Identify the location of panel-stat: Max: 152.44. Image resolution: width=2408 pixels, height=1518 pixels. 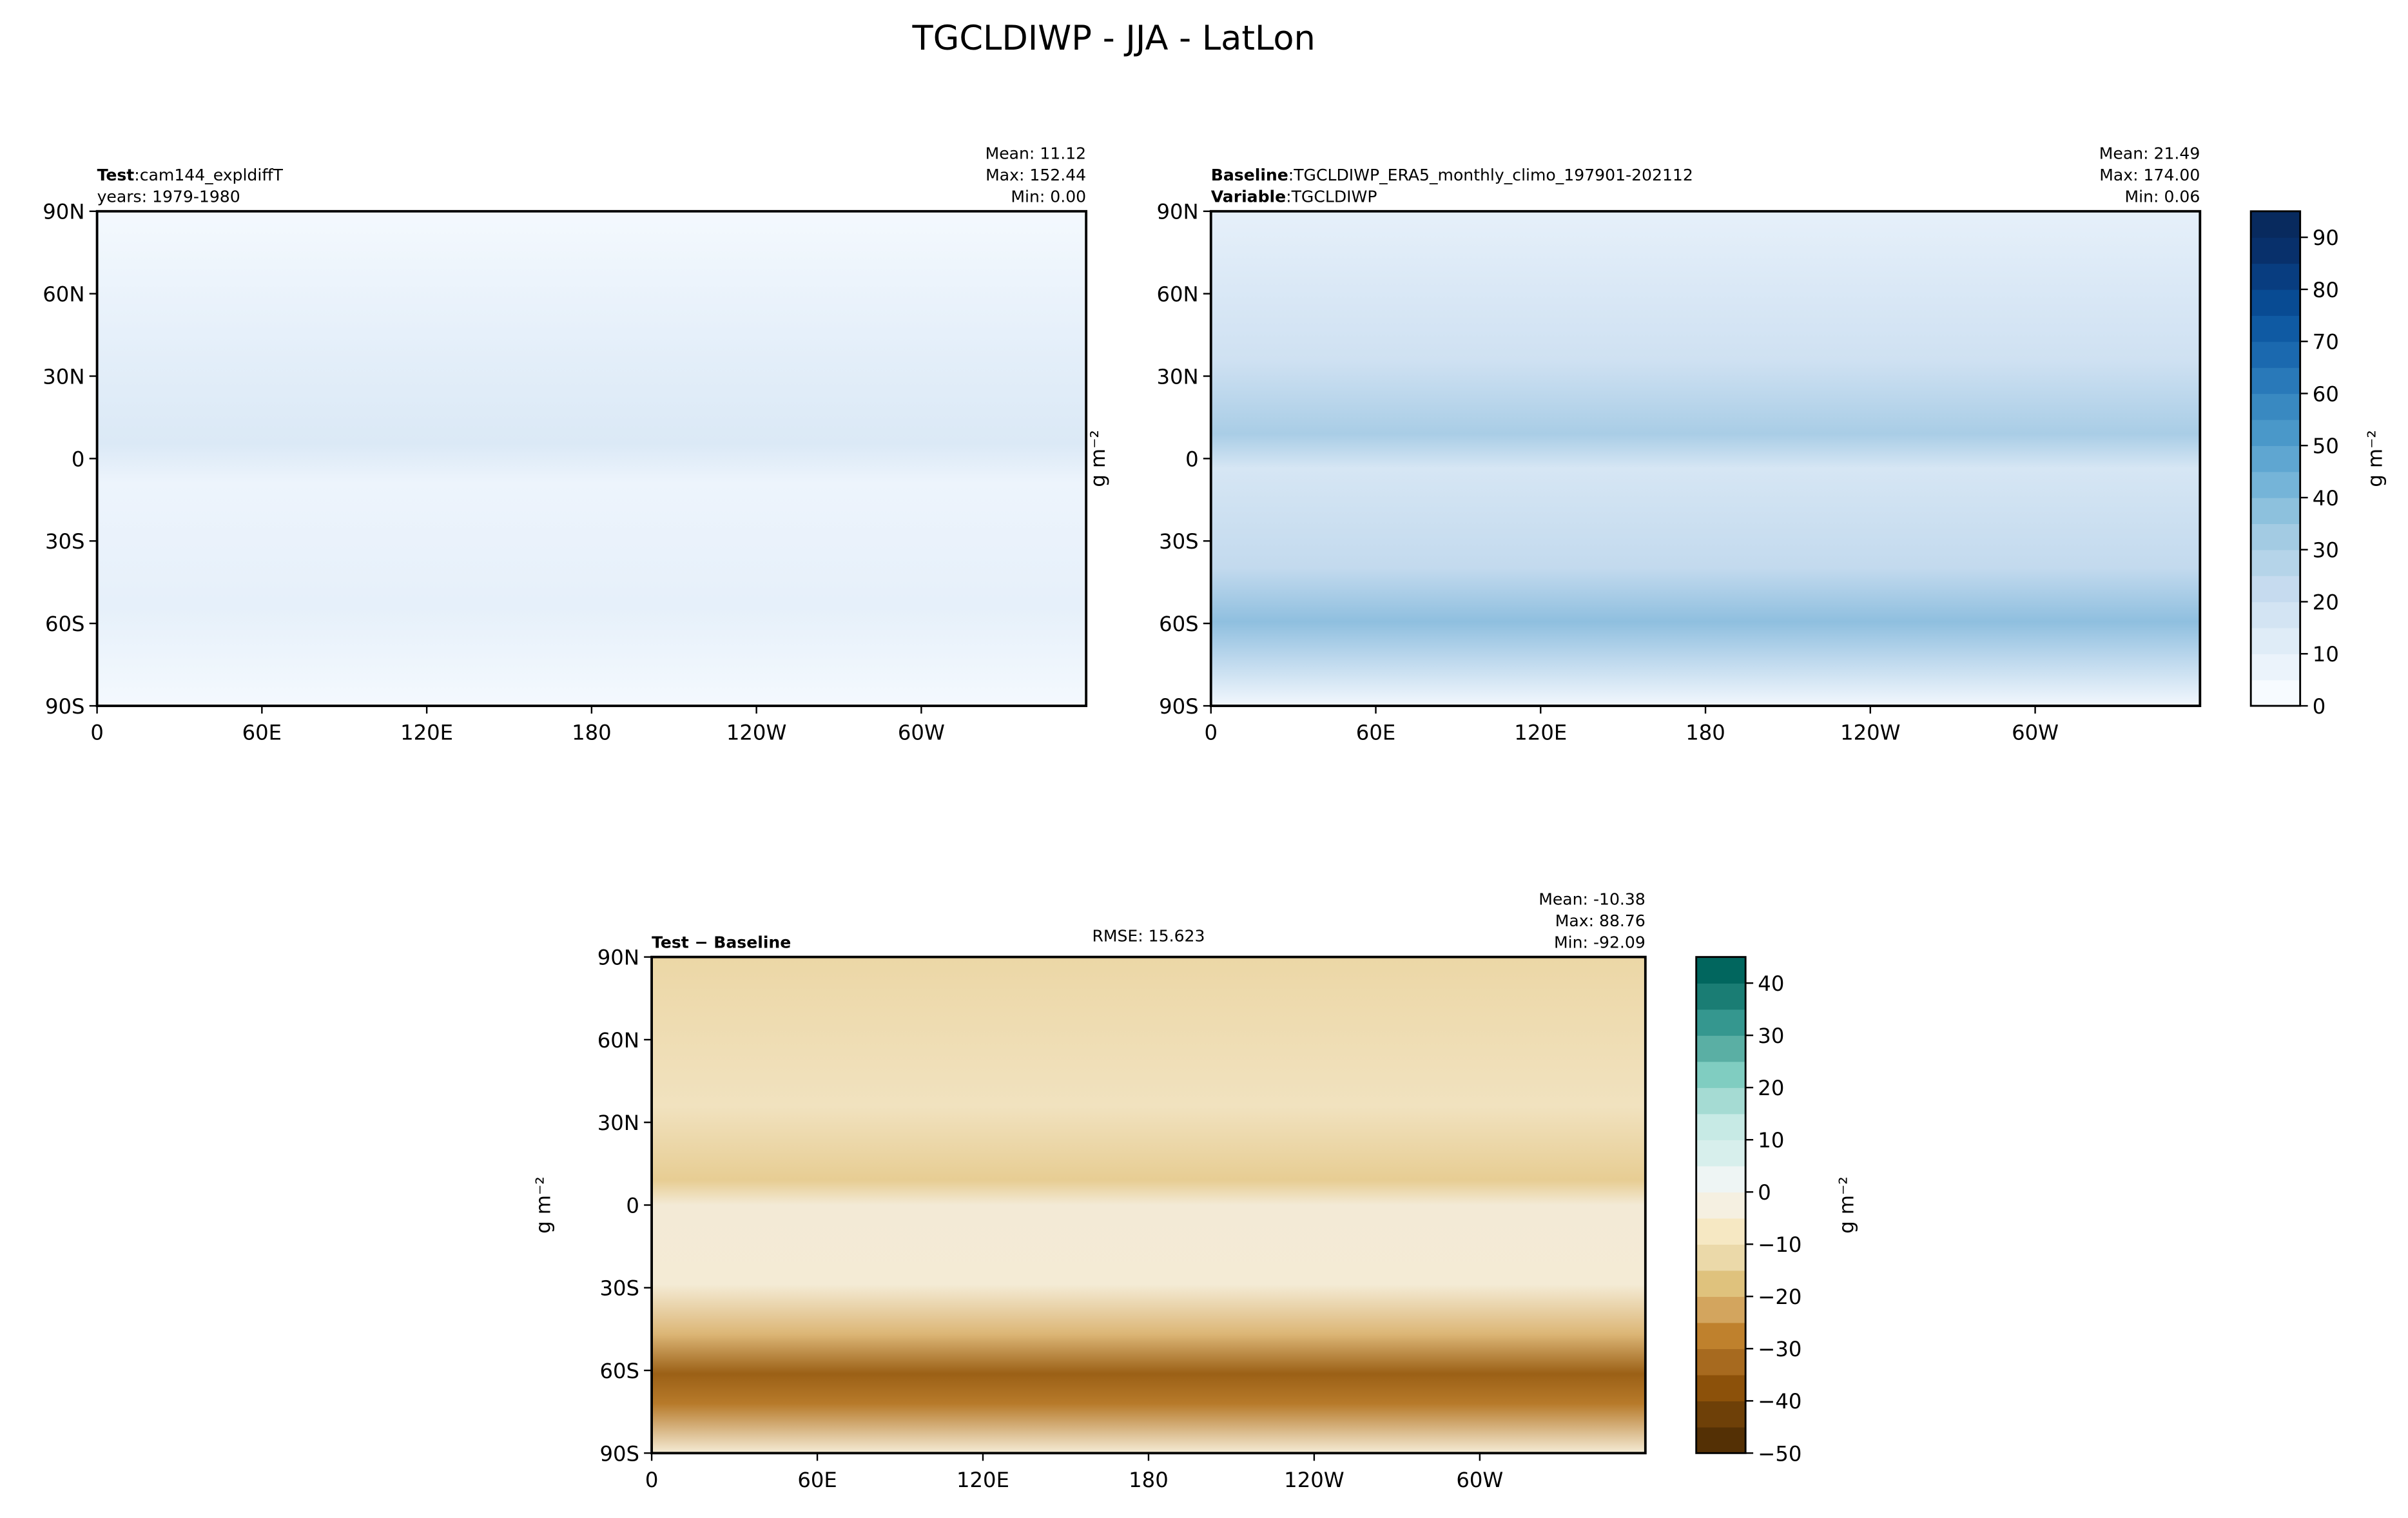
(1036, 175).